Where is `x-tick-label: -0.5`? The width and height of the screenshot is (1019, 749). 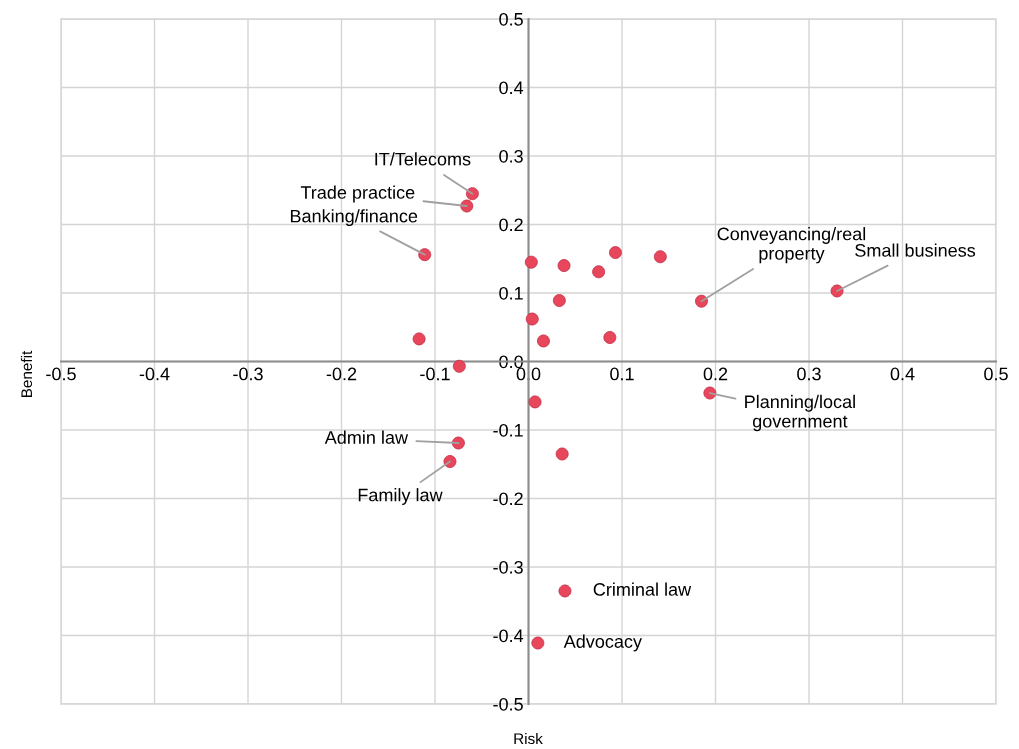
x-tick-label: -0.5 is located at coordinates (61, 374).